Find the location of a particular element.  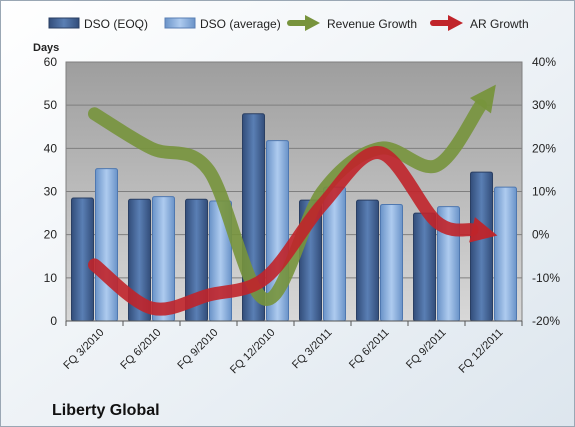

y-axis-left-title: Days is located at coordinates (46, 48).